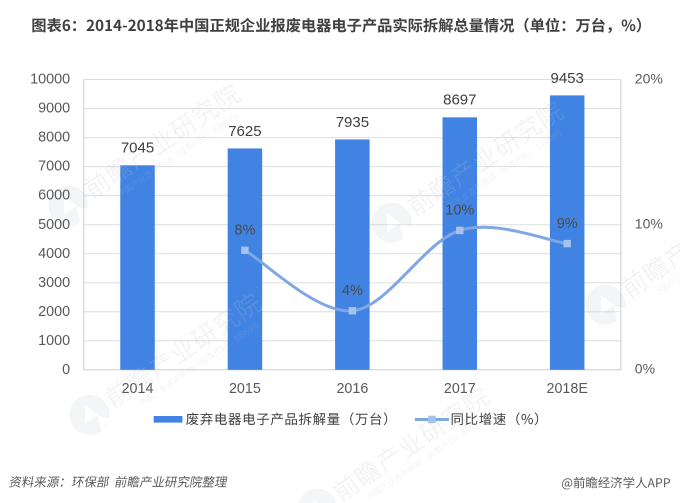 The height and width of the screenshot is (503, 680). What do you see at coordinates (54, 225) in the screenshot?
I see `svg-text: 5000` at bounding box center [54, 225].